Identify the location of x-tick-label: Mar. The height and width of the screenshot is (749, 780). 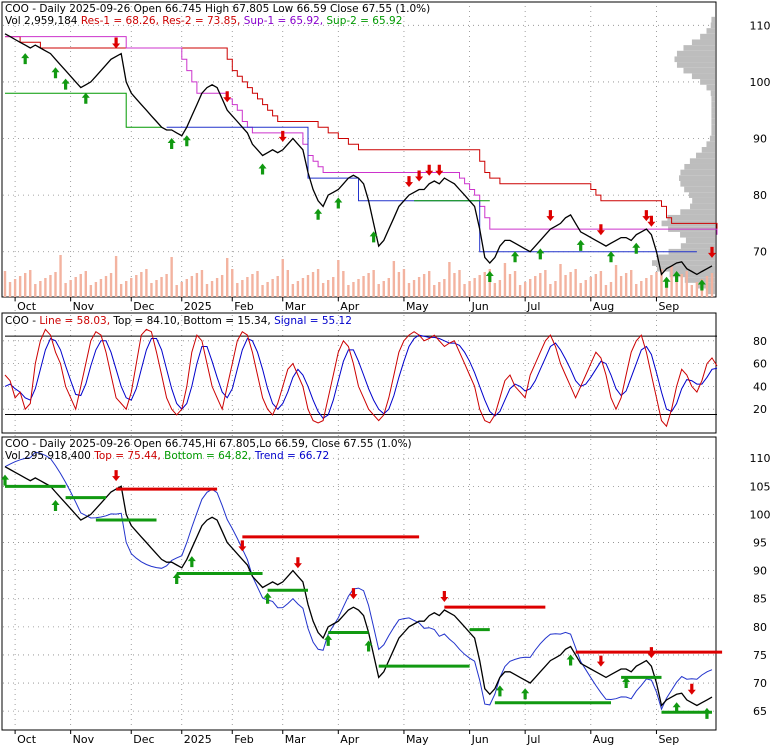
(295, 739).